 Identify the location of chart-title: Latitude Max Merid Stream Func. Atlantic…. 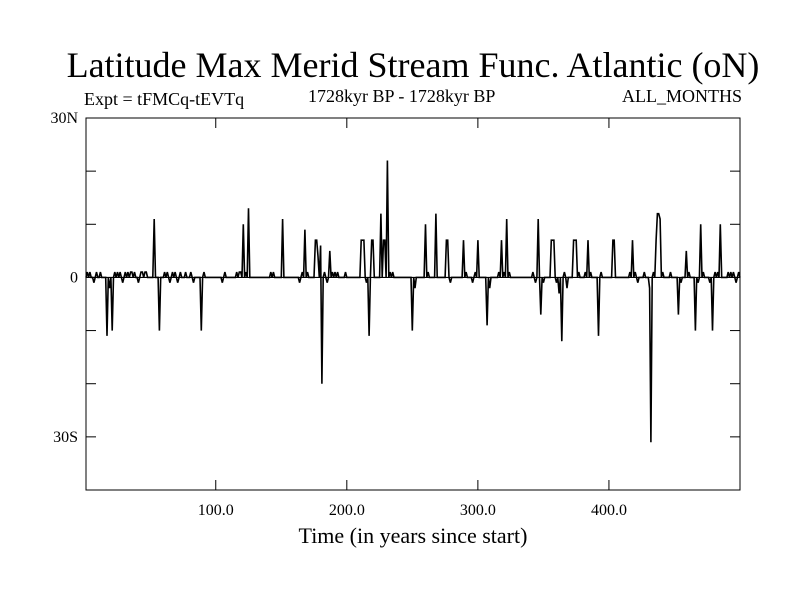
(413, 65).